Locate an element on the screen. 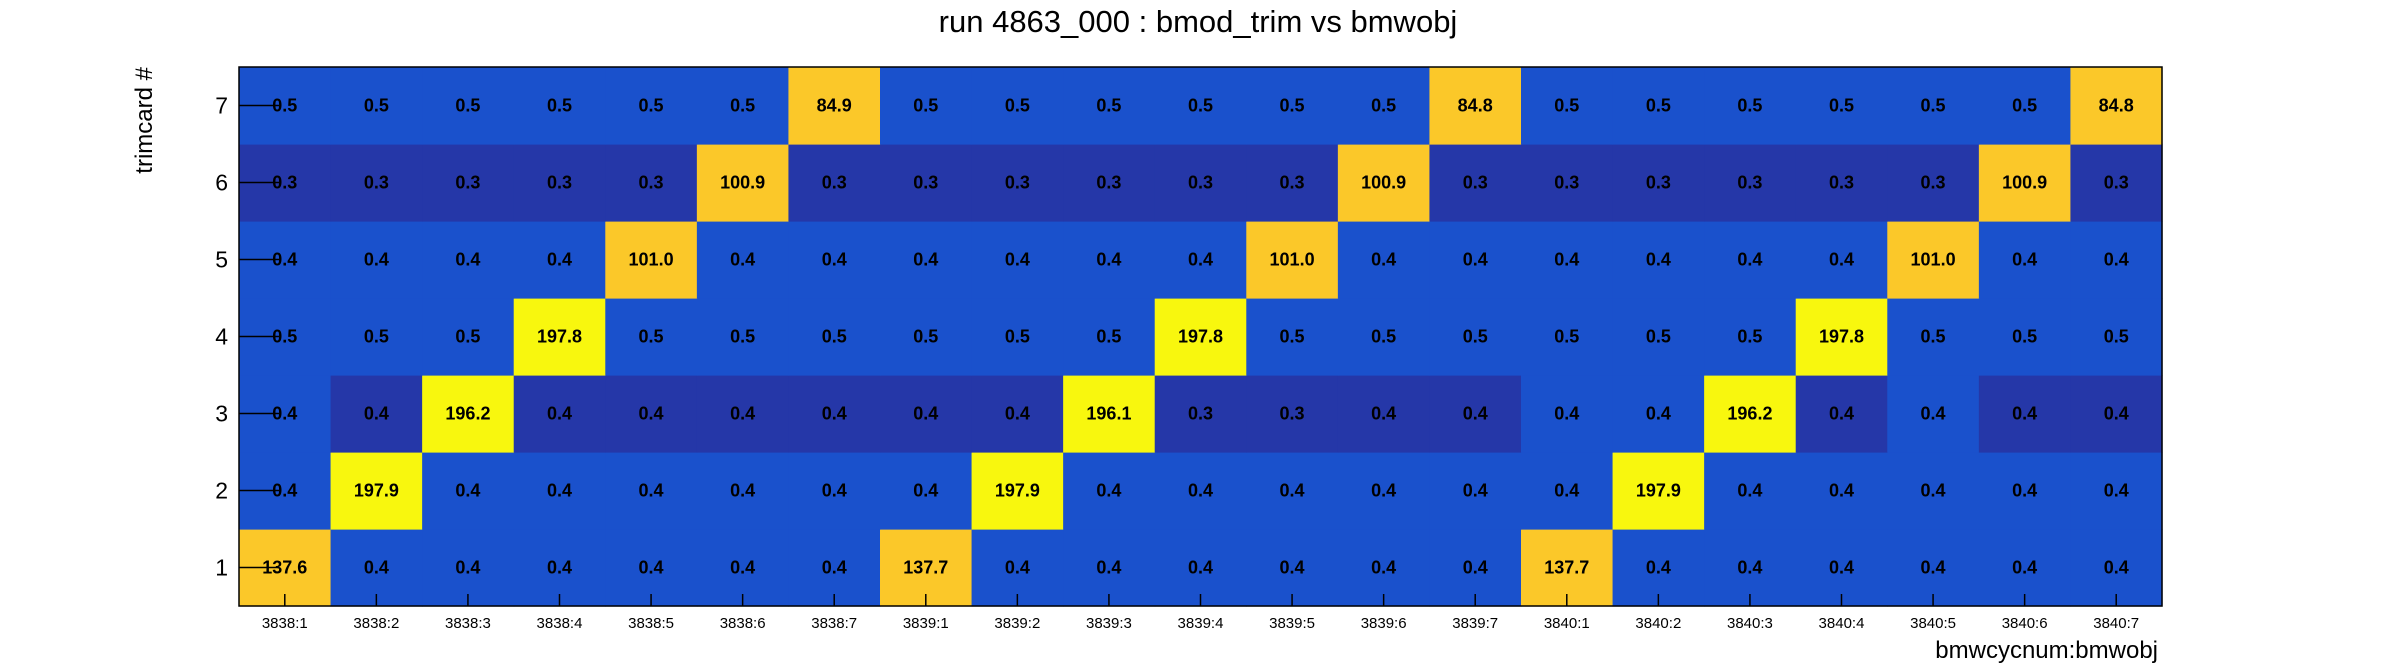 Image resolution: width=2396 pixels, height=672 pixels. cell-value-label: 84.8 is located at coordinates (2116, 106).